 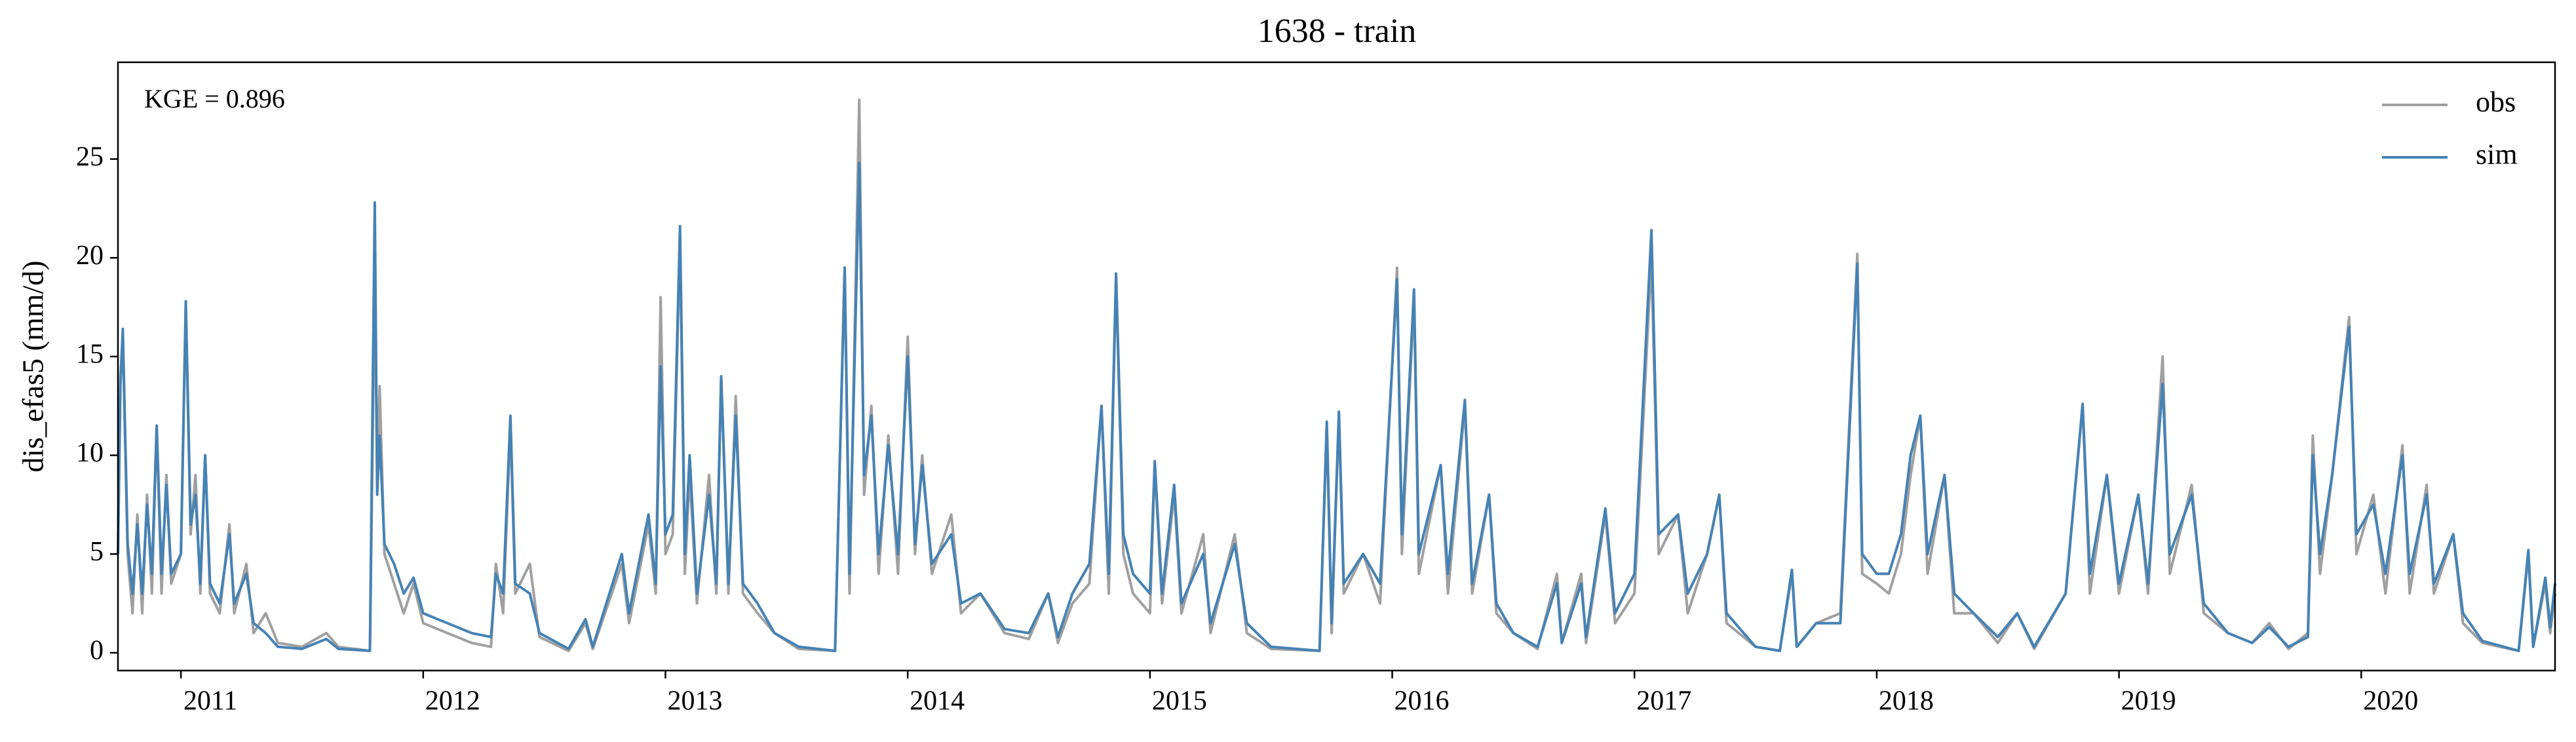 What do you see at coordinates (90, 453) in the screenshot?
I see `y-tick-label: 10` at bounding box center [90, 453].